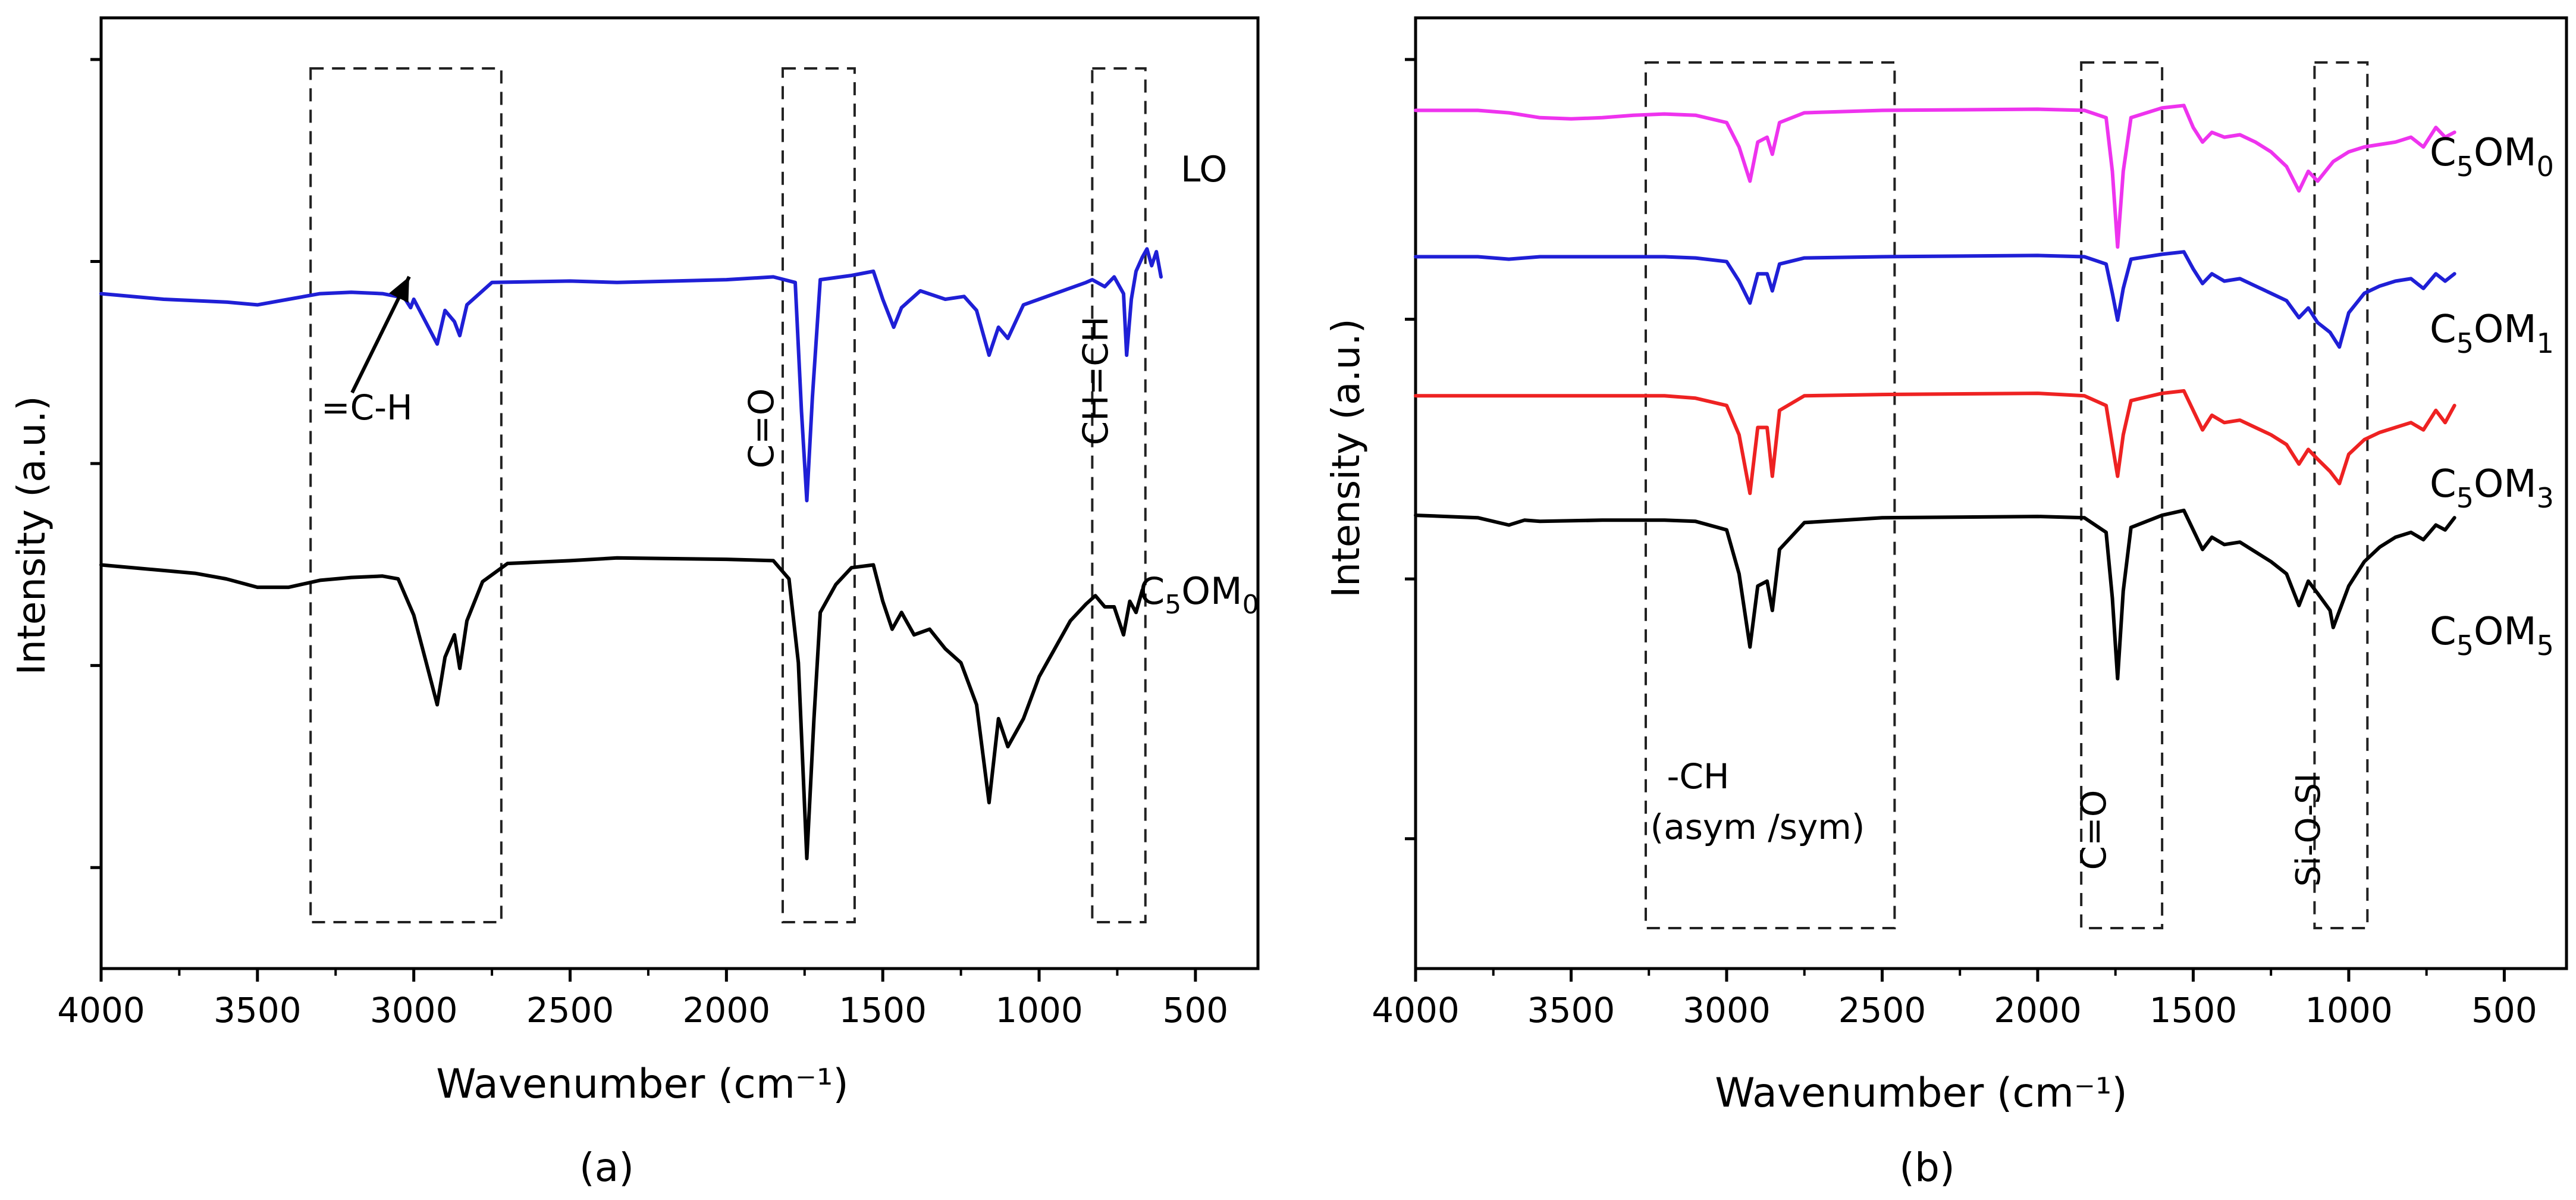  I want to click on panel-b-series-label-c5om1: C5OM1, so click(2492, 333).